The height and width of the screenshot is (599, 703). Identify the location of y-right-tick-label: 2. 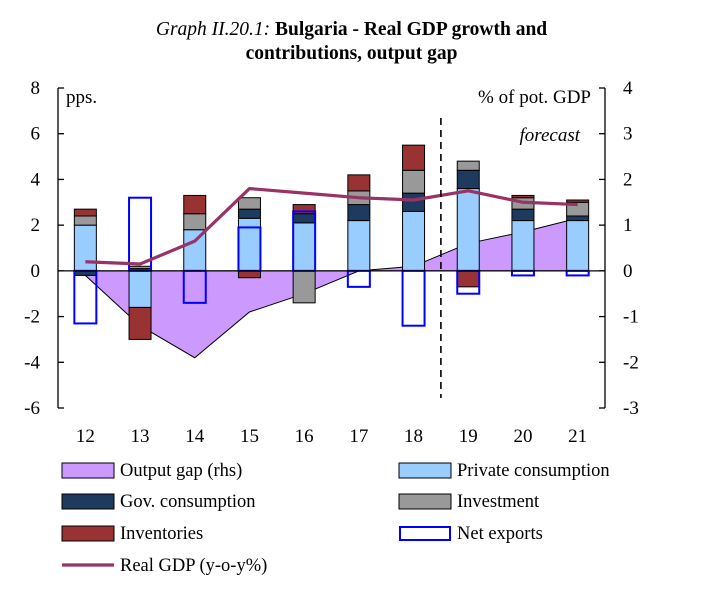
(628, 179).